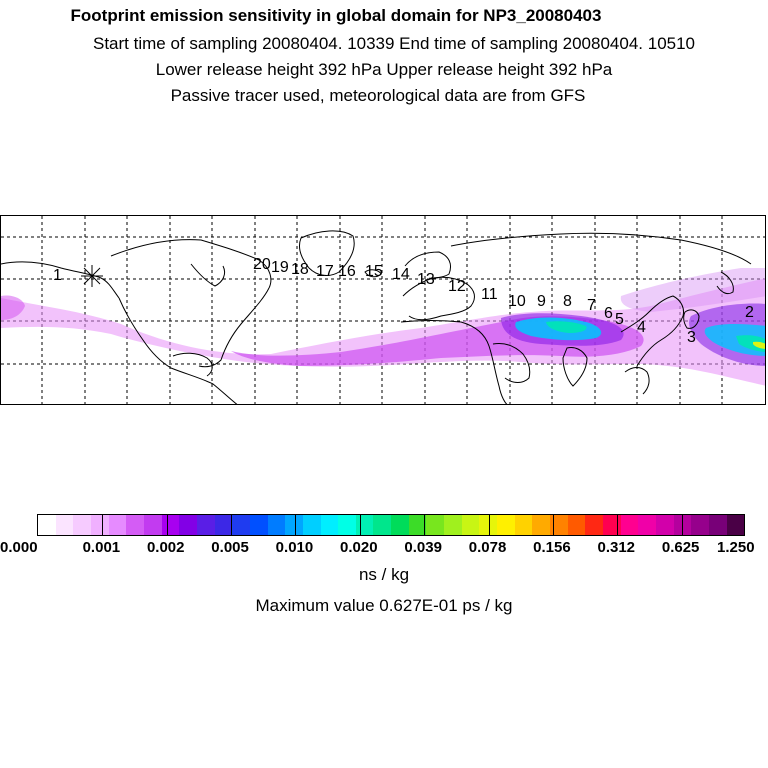 This screenshot has width=768, height=768. What do you see at coordinates (591, 305) in the screenshot?
I see `trajectory-label: 7` at bounding box center [591, 305].